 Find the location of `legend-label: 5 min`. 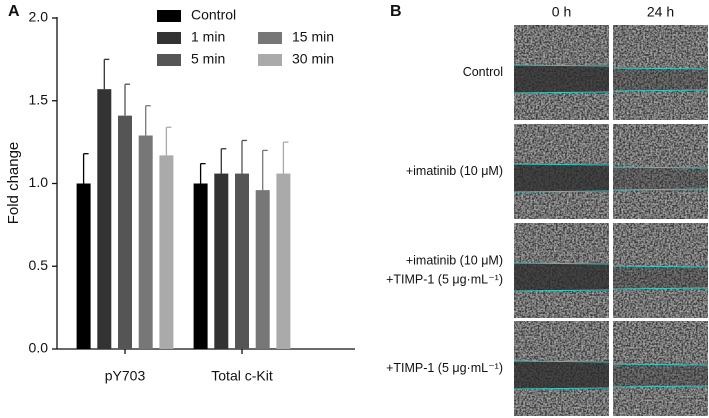

legend-label: 5 min is located at coordinates (208, 59).